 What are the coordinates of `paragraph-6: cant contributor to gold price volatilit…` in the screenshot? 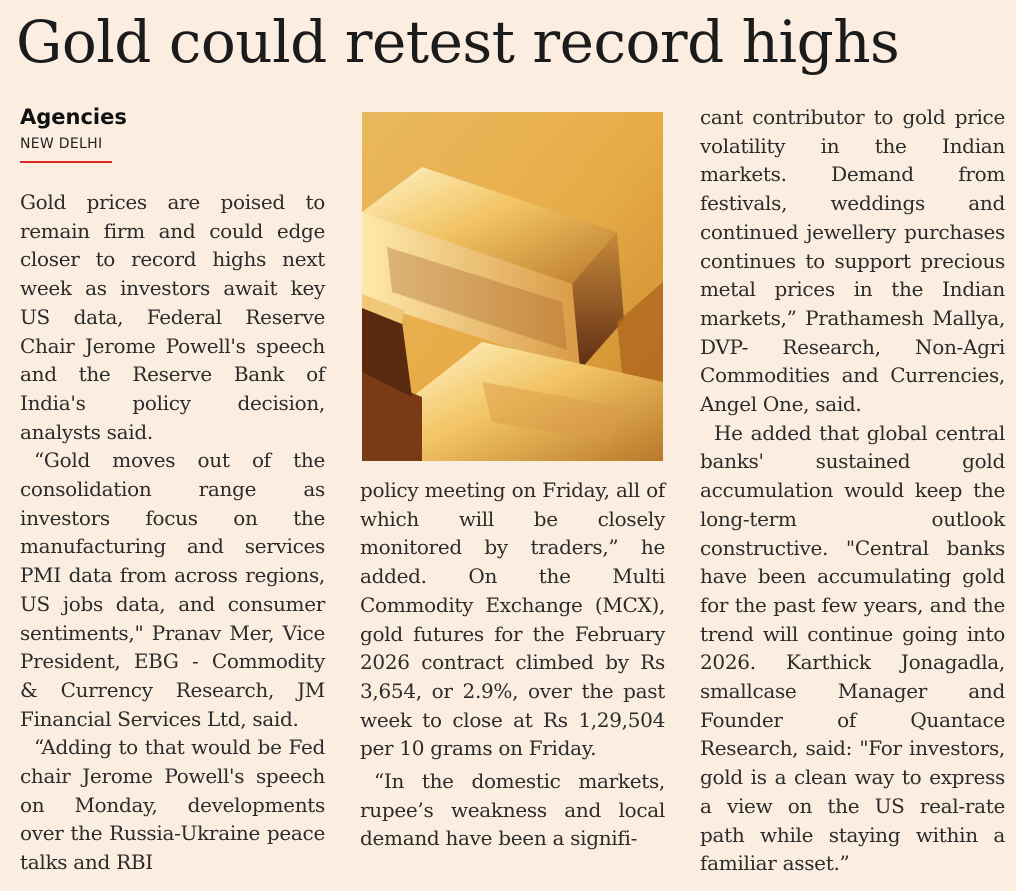 It's located at (852, 261).